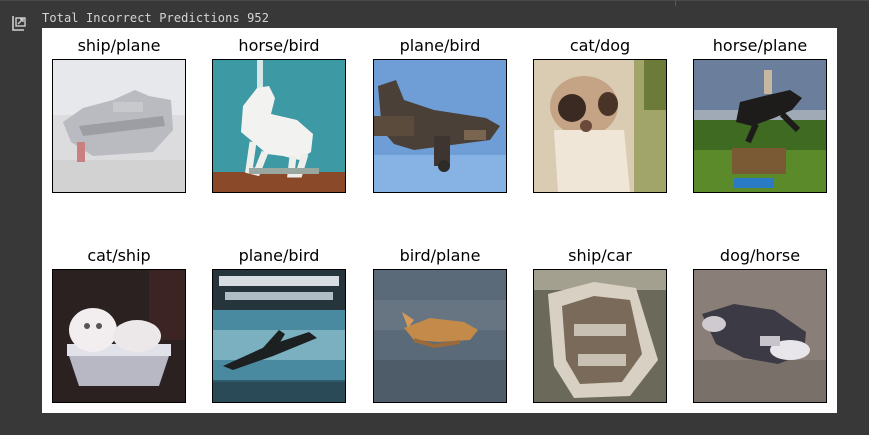 This screenshot has height=435, width=869. What do you see at coordinates (119, 126) in the screenshot?
I see `ship-image` at bounding box center [119, 126].